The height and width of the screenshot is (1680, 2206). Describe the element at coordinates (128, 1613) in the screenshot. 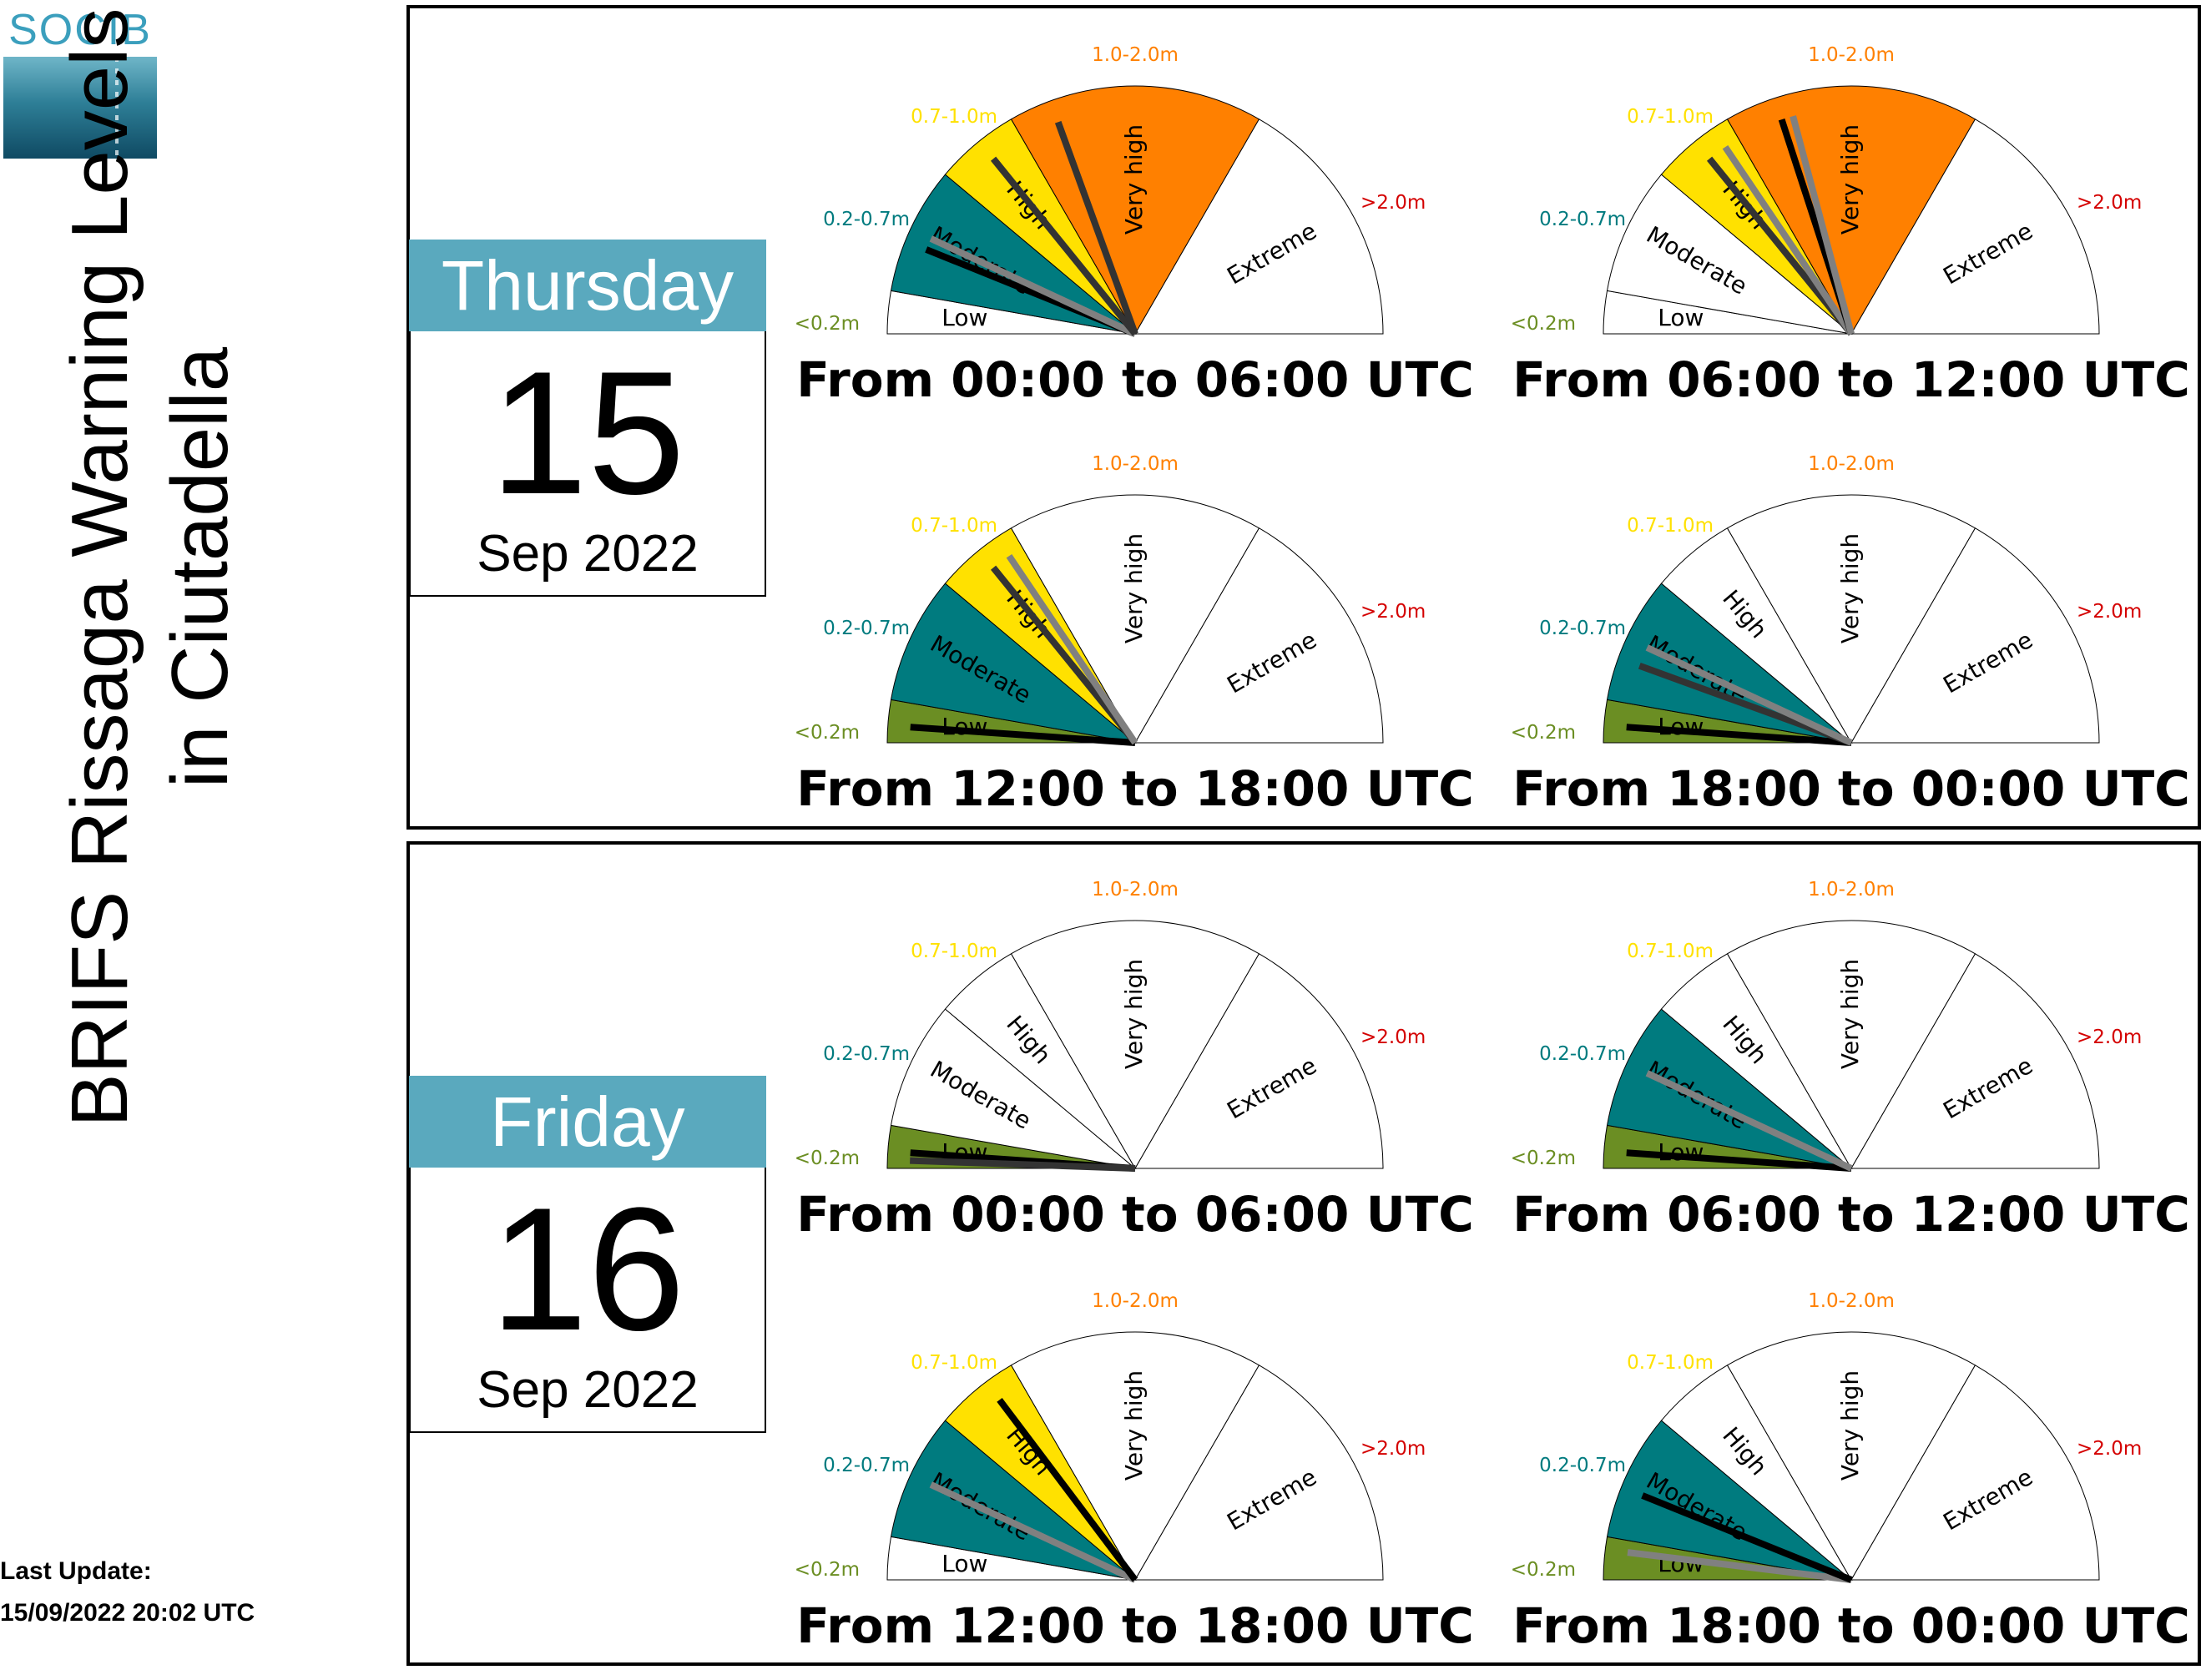

I see `last-update-value: 15/09/2022 20:02 UTC` at that location.